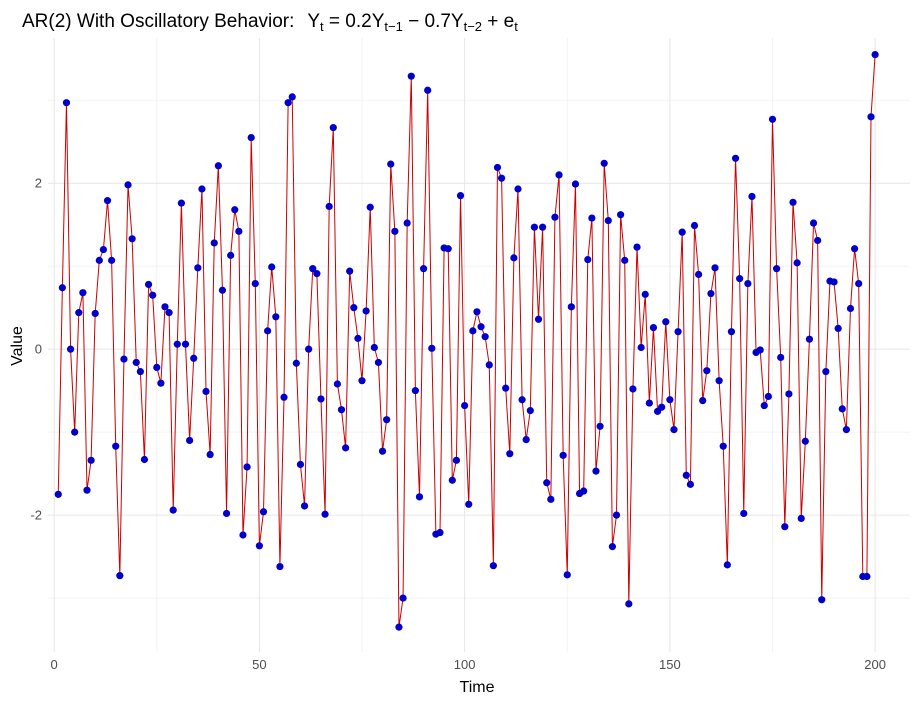  I want to click on y-tick-label: 0, so click(38, 349).